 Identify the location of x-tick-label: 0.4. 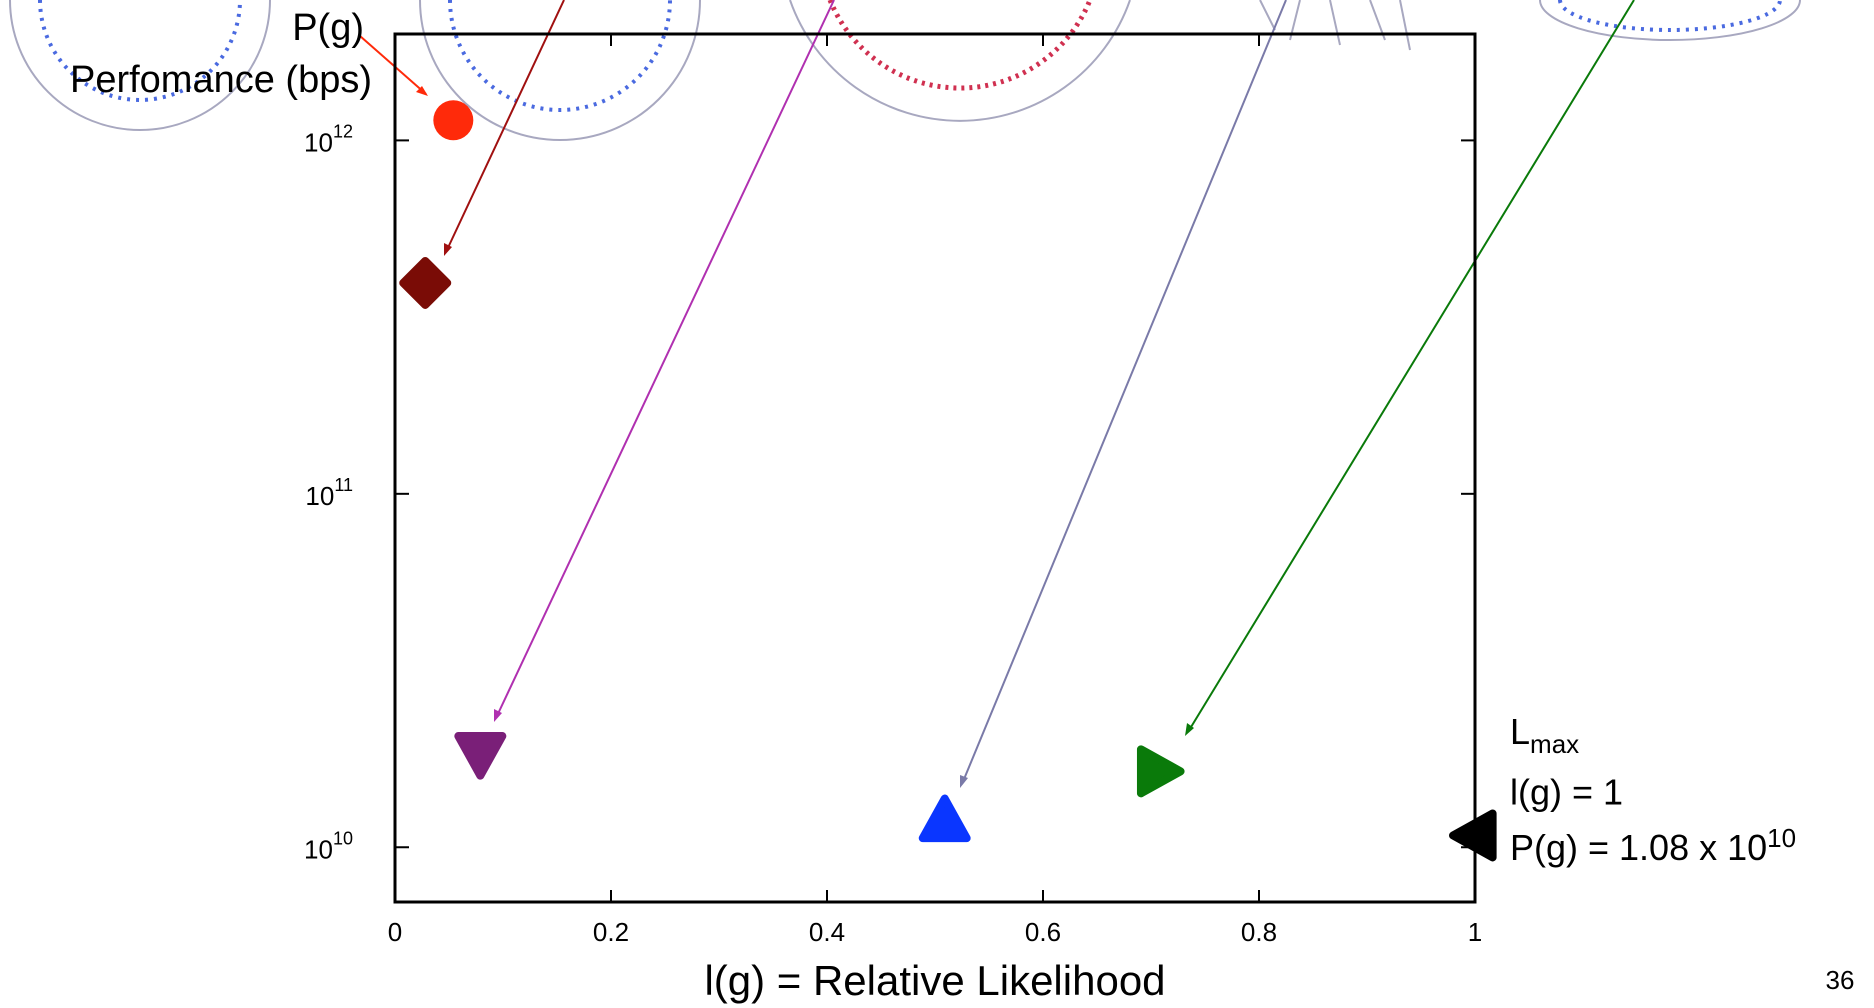
(827, 932).